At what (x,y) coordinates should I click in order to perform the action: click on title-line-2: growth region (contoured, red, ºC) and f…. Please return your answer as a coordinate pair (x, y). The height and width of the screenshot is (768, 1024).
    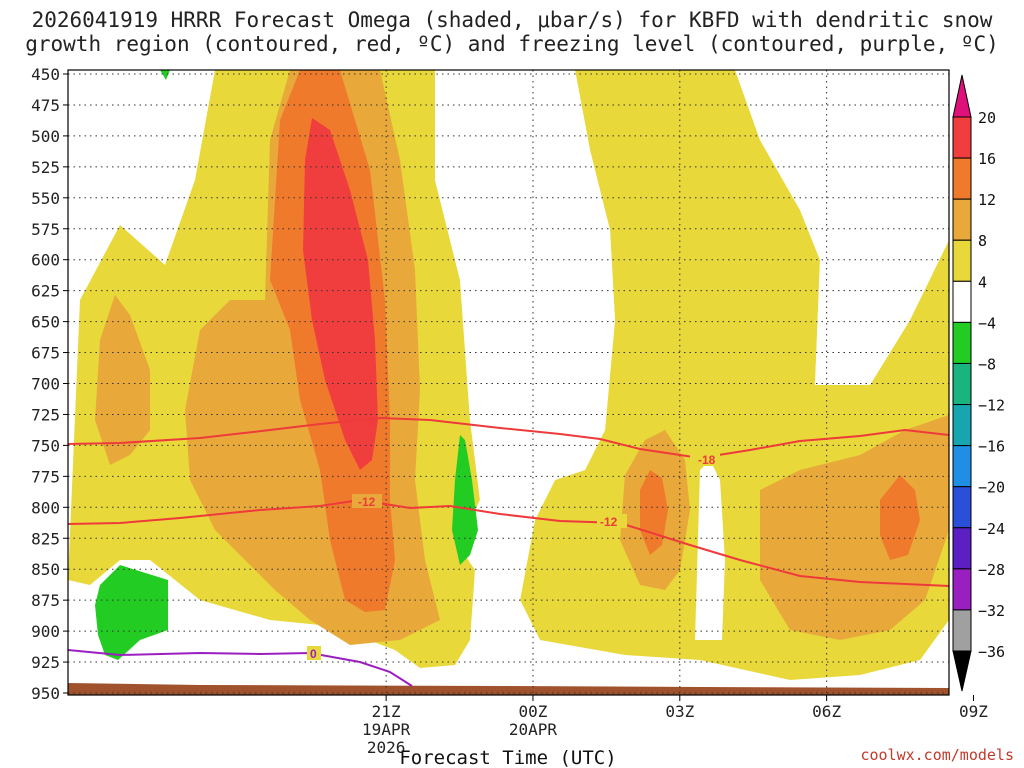
    Looking at the image, I should click on (512, 44).